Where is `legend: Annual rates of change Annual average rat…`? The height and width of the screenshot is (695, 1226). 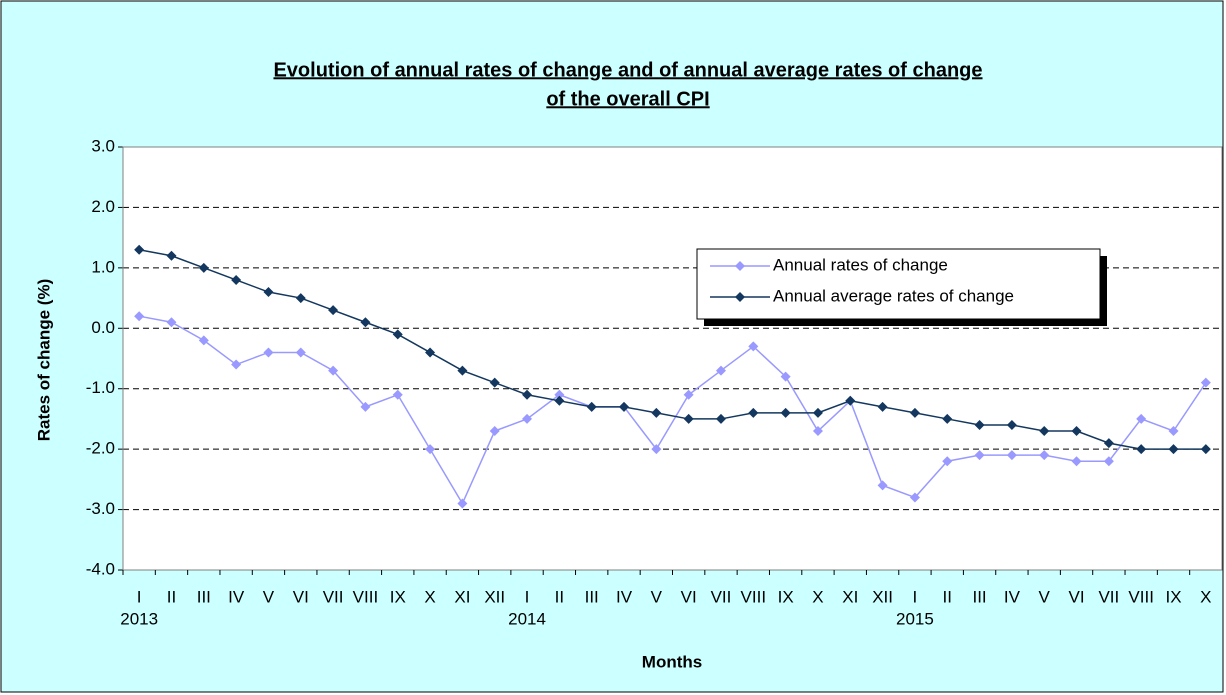 legend: Annual rates of change Annual average rat… is located at coordinates (901, 287).